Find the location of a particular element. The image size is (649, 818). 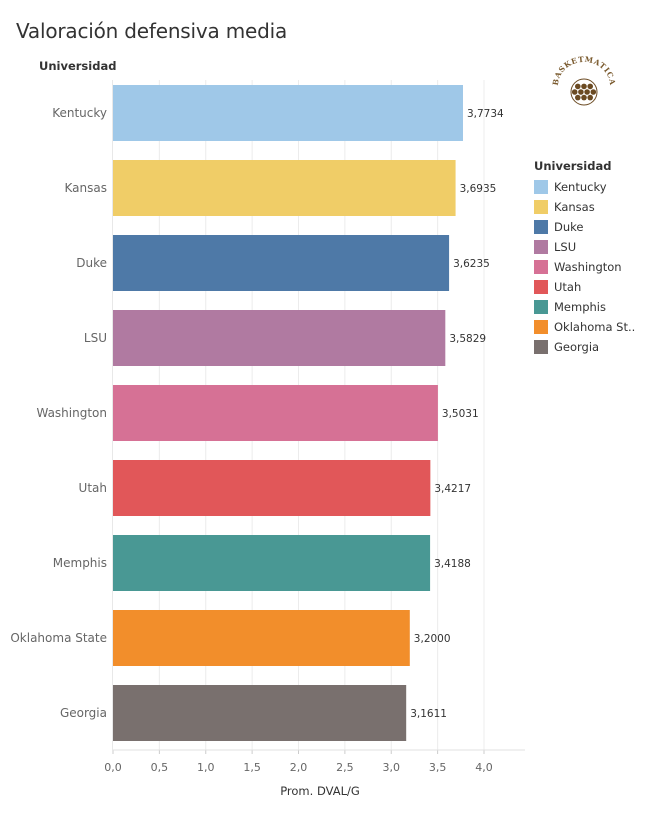

x-tick-label: 3,0 is located at coordinates (392, 767).